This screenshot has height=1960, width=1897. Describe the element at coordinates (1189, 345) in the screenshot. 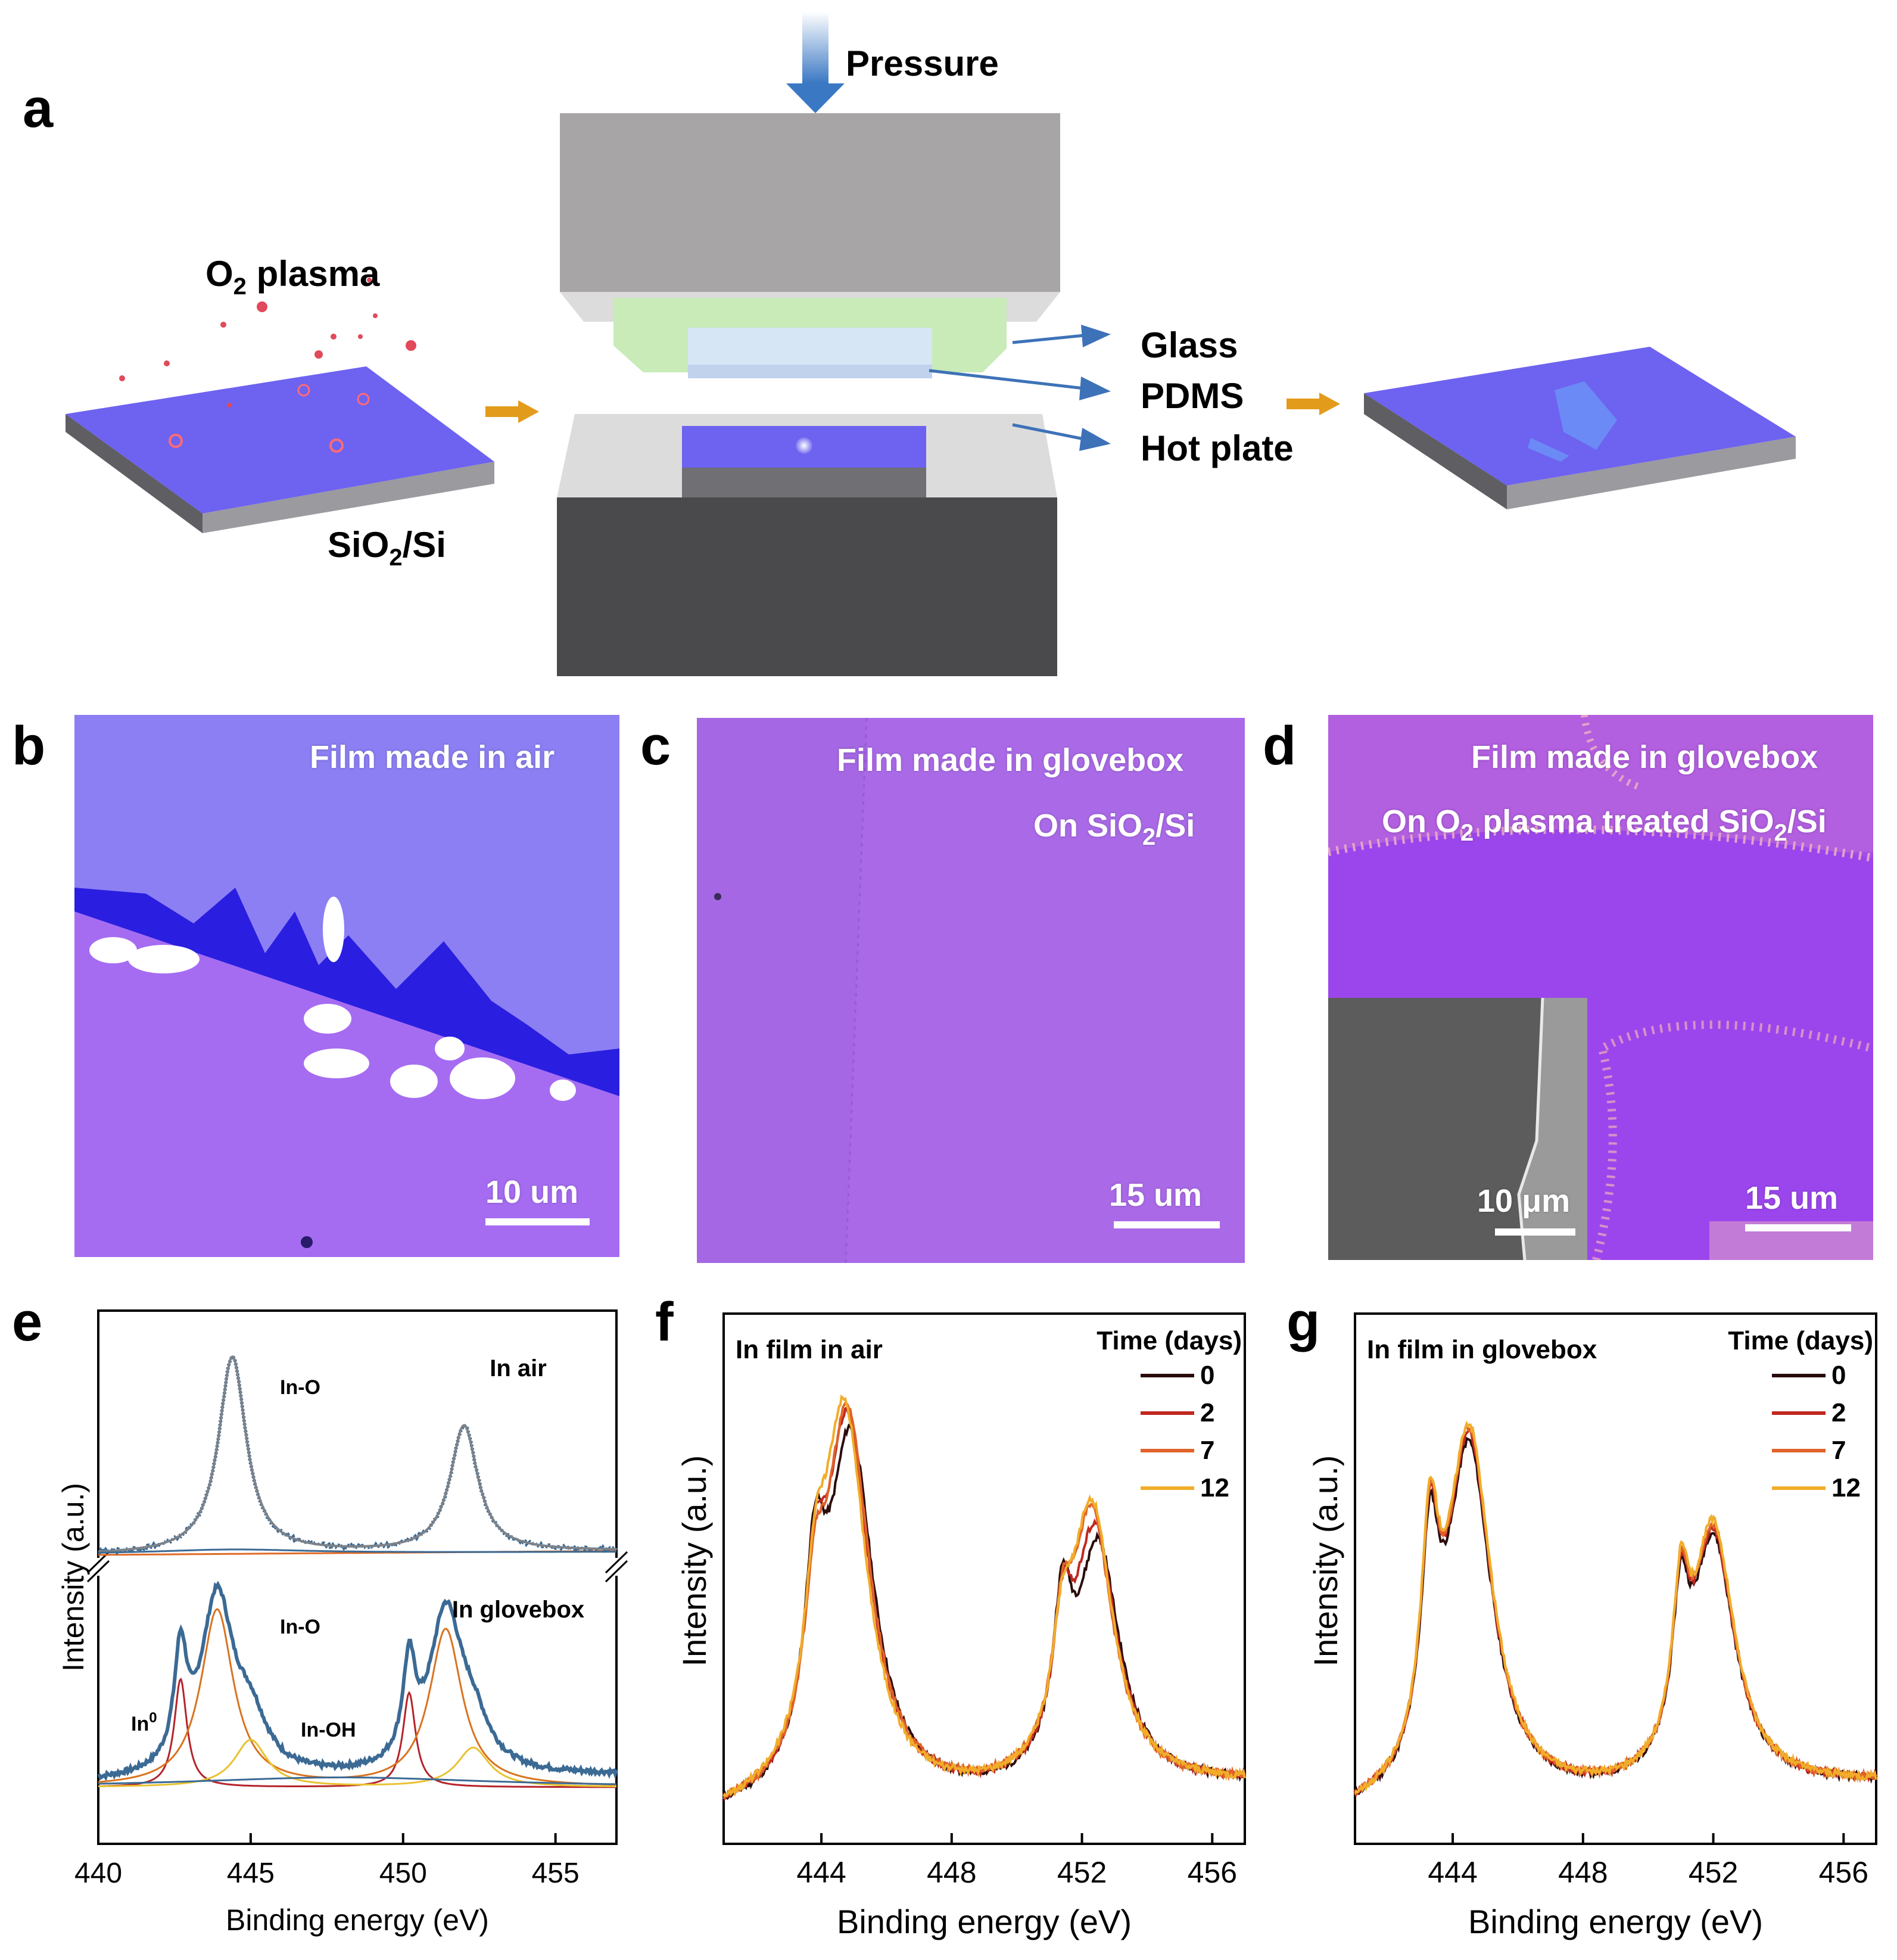

I see `glass-label: Glass` at that location.